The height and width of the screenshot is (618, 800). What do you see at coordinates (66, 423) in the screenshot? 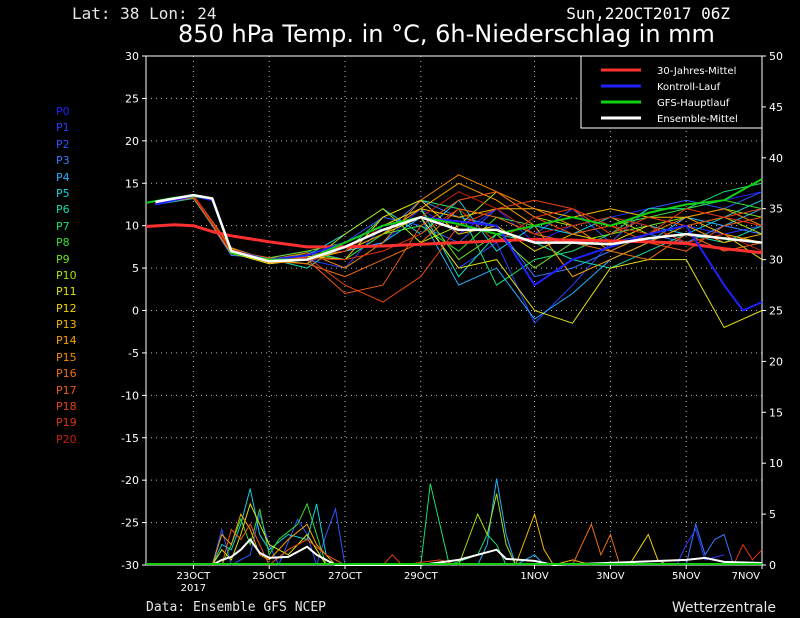
I see `member-label-p19: P19` at bounding box center [66, 423].